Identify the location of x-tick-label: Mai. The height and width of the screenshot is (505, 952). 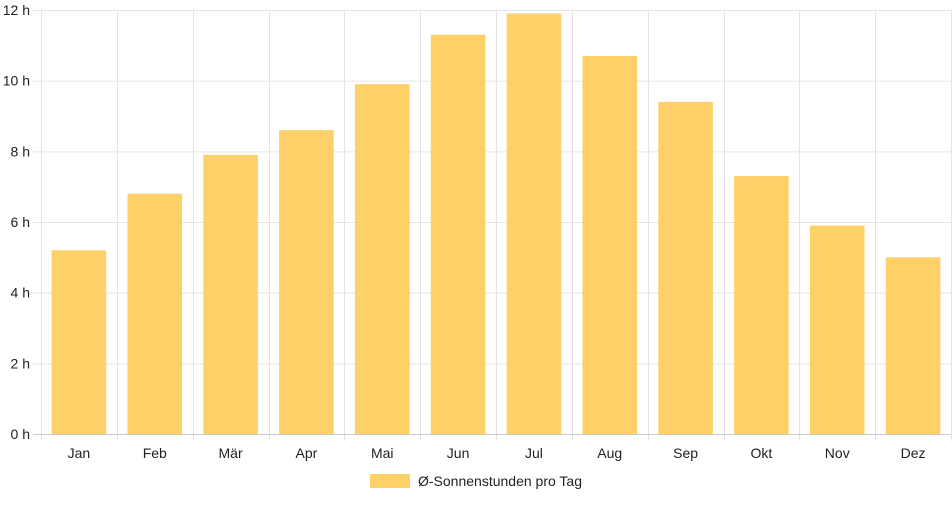
(382, 453).